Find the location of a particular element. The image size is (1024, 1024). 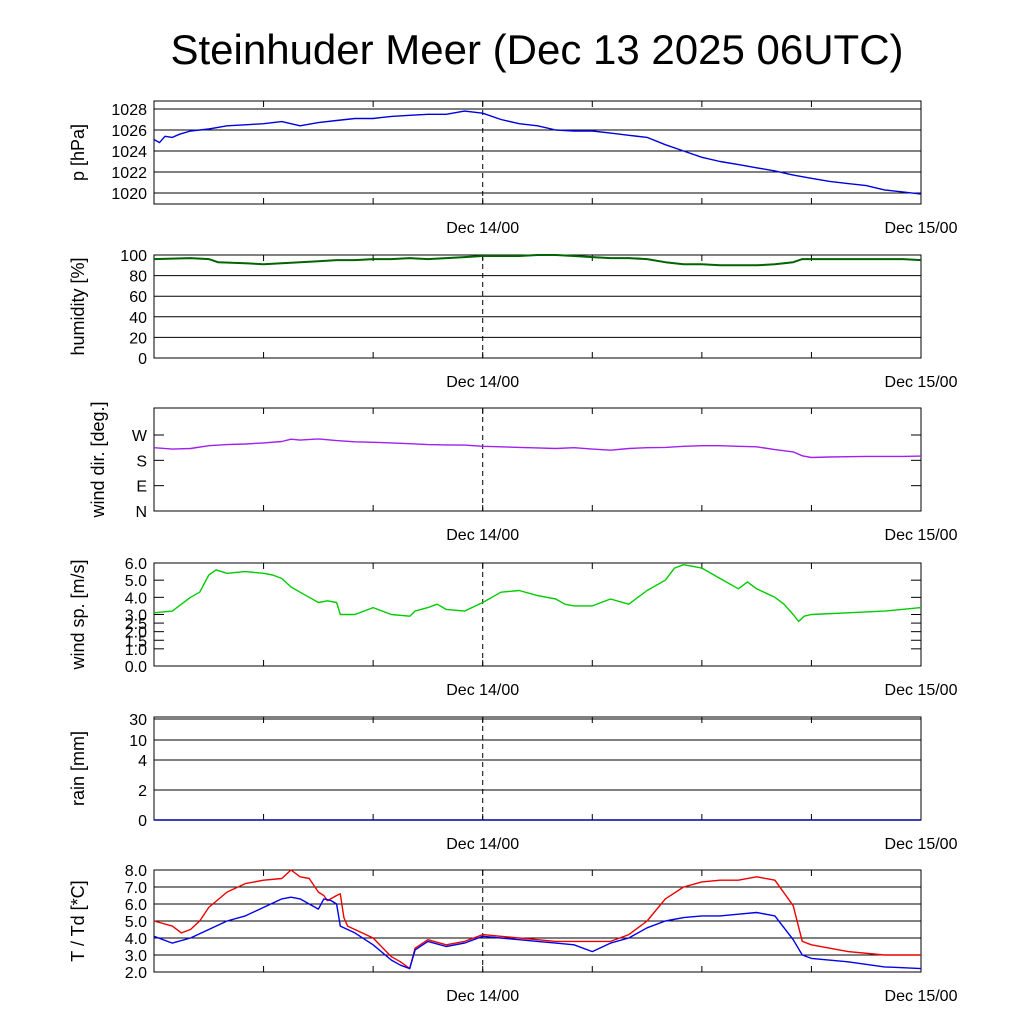

humidity-ytick-label-5: 100 is located at coordinates (133, 256).